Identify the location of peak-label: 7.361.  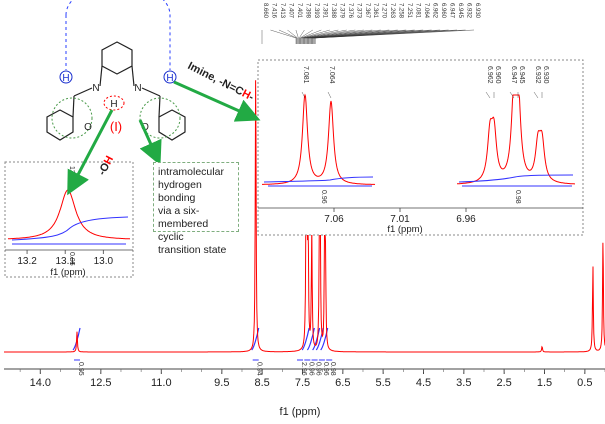
(375, 11).